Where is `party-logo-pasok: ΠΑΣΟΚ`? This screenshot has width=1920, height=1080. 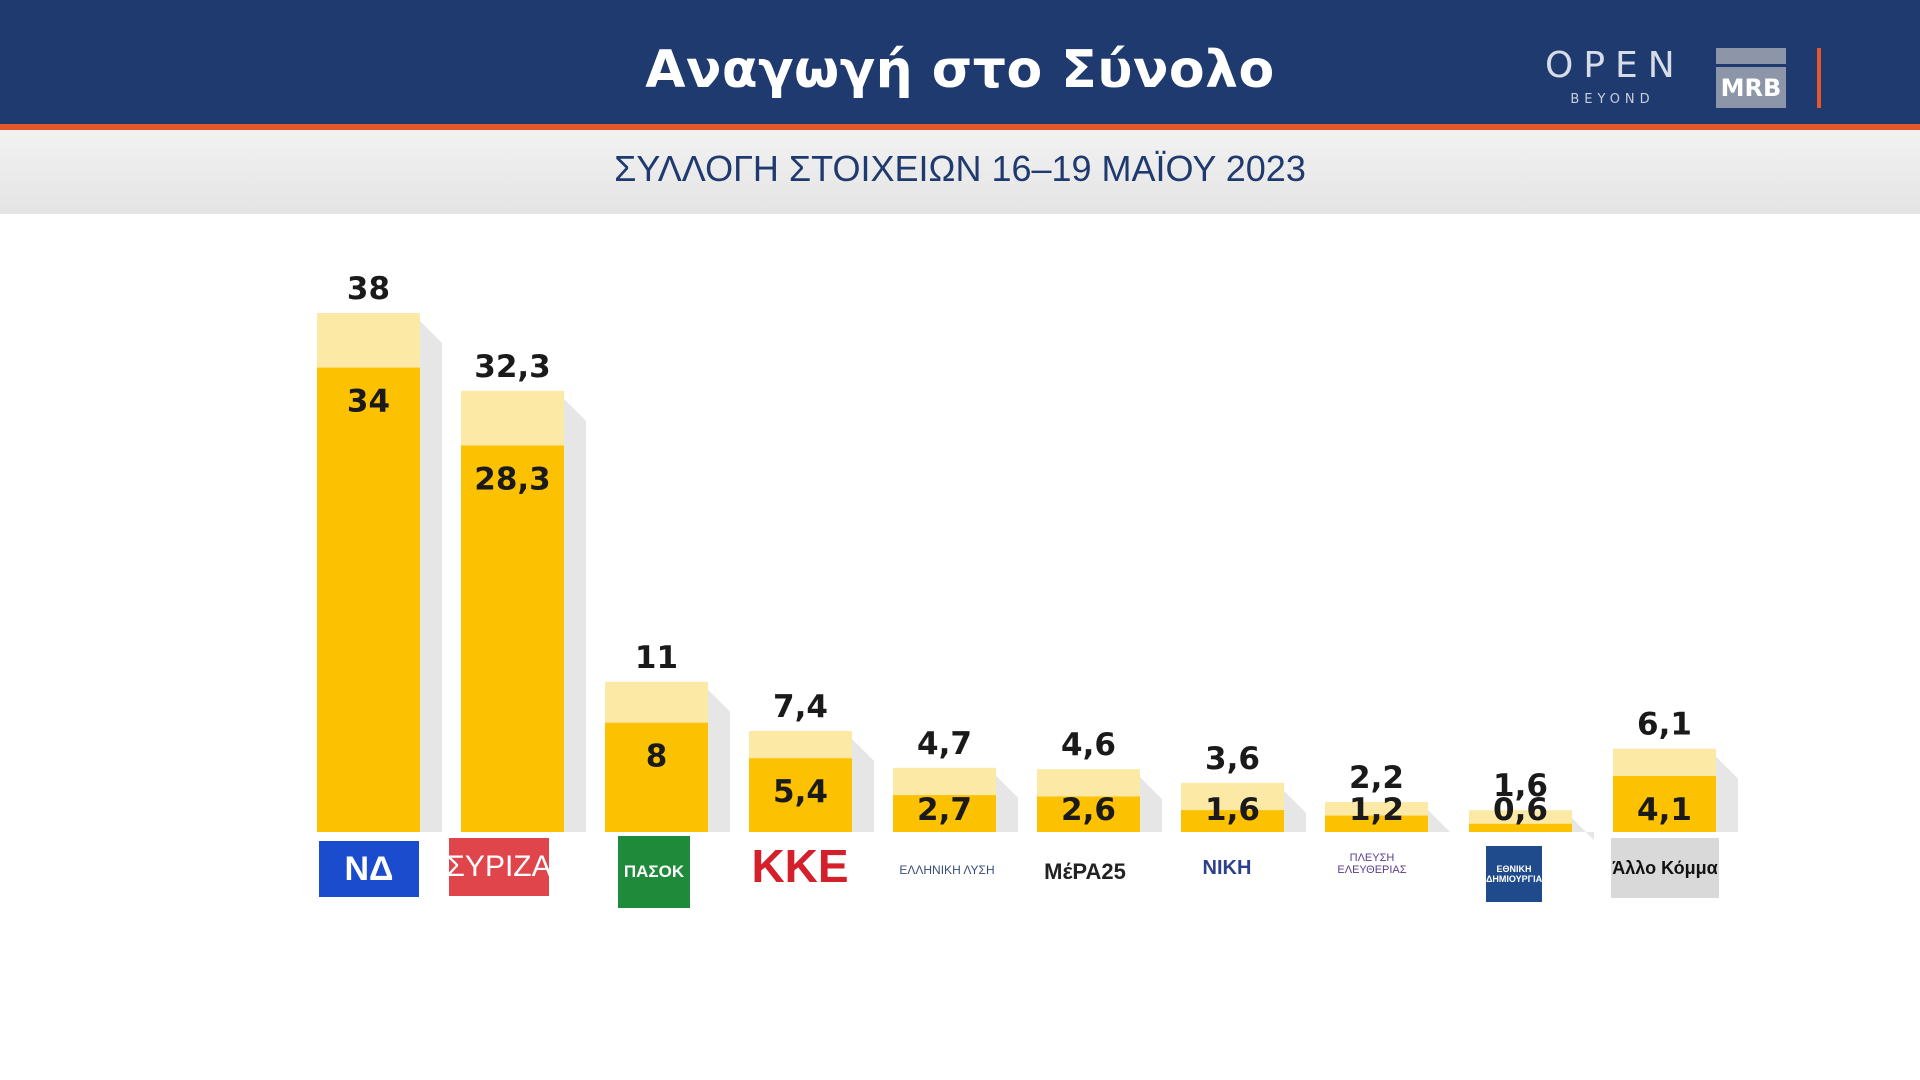
party-logo-pasok: ΠΑΣΟΚ is located at coordinates (654, 872).